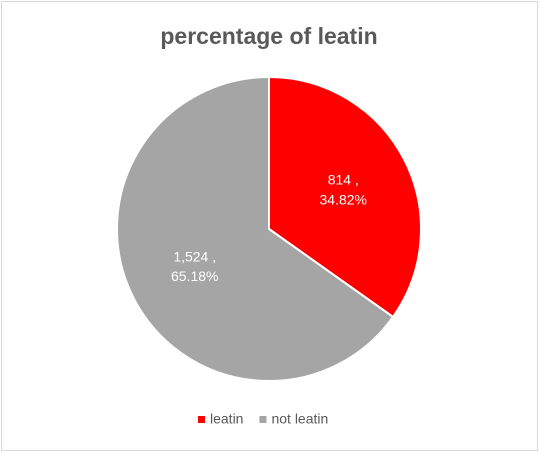 This screenshot has height=453, width=540. What do you see at coordinates (343, 189) in the screenshot?
I see `data-label: 814 , 34.82%` at bounding box center [343, 189].